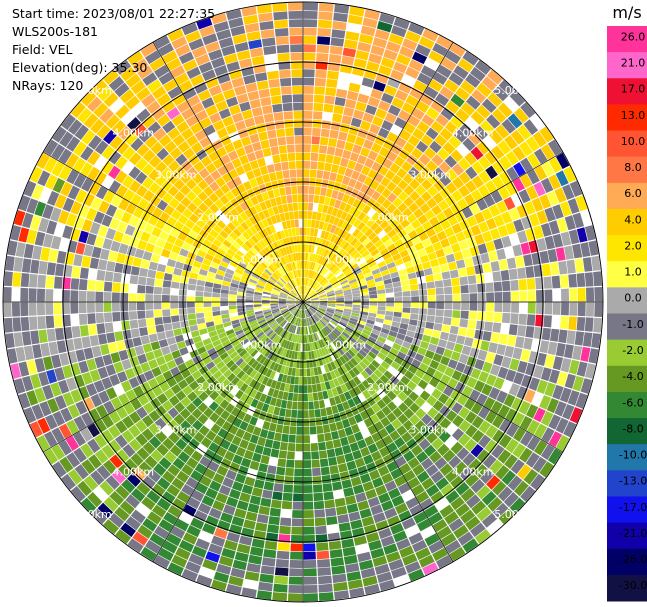 This screenshot has width=647, height=607. Describe the element at coordinates (80, 67) in the screenshot. I see `elevation: Elevation(deg): 35.30` at that location.